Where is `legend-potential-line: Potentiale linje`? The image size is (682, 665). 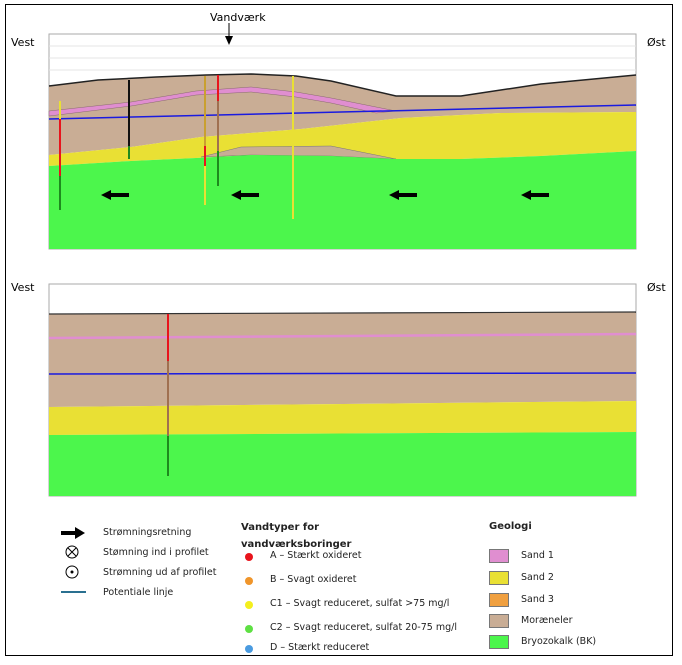
legend-potential-line: Potentiale linje is located at coordinates (138, 592).